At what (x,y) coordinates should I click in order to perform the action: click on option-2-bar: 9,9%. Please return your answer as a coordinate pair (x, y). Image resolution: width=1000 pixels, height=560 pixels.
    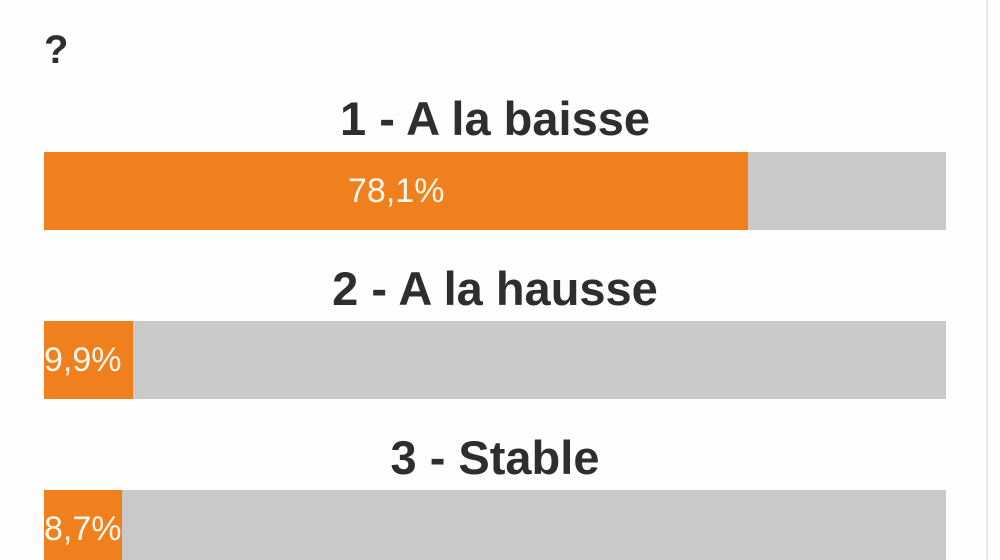
    Looking at the image, I should click on (495, 360).